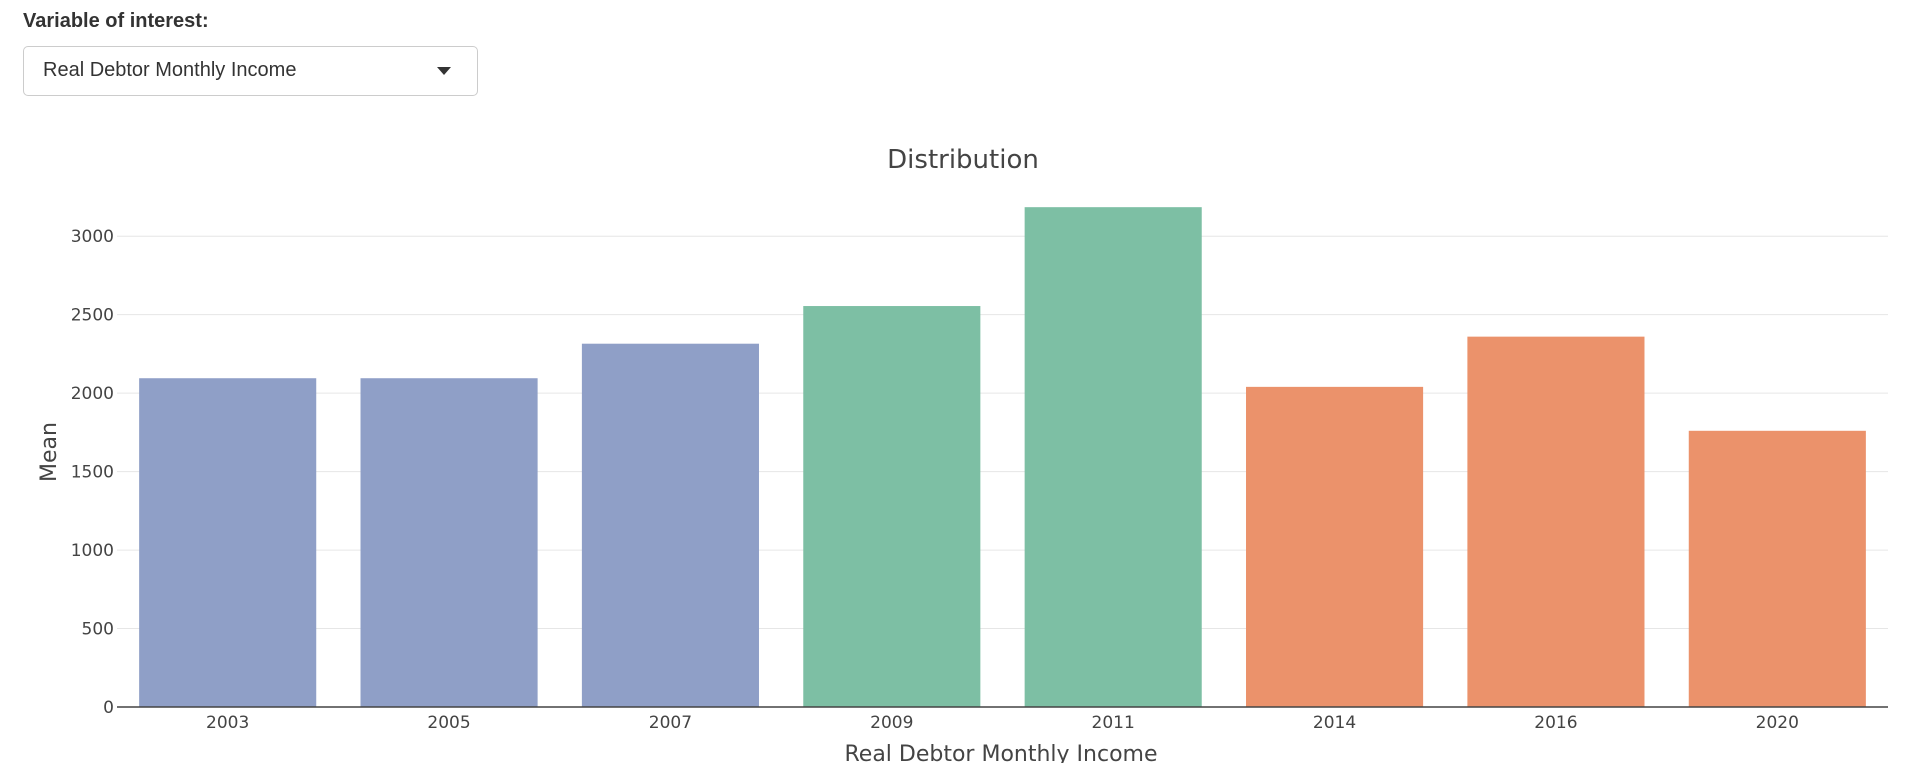 The image size is (1925, 763). Describe the element at coordinates (108, 708) in the screenshot. I see `y-tick-label: 0` at that location.